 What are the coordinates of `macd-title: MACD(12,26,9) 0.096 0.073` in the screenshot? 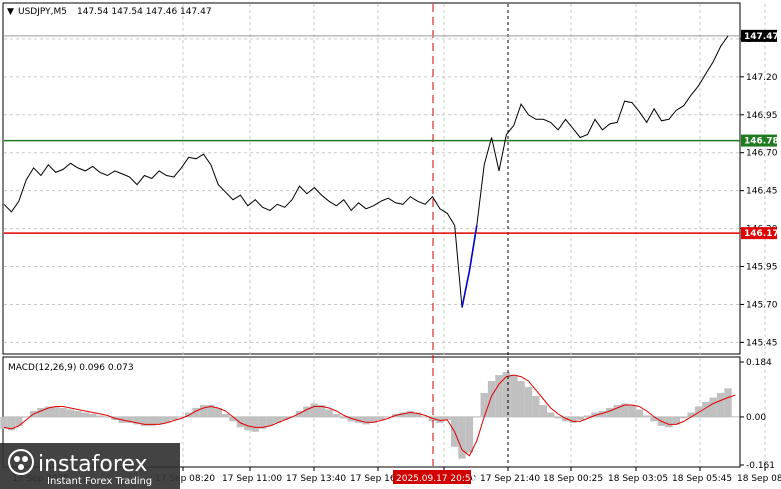 It's located at (71, 368).